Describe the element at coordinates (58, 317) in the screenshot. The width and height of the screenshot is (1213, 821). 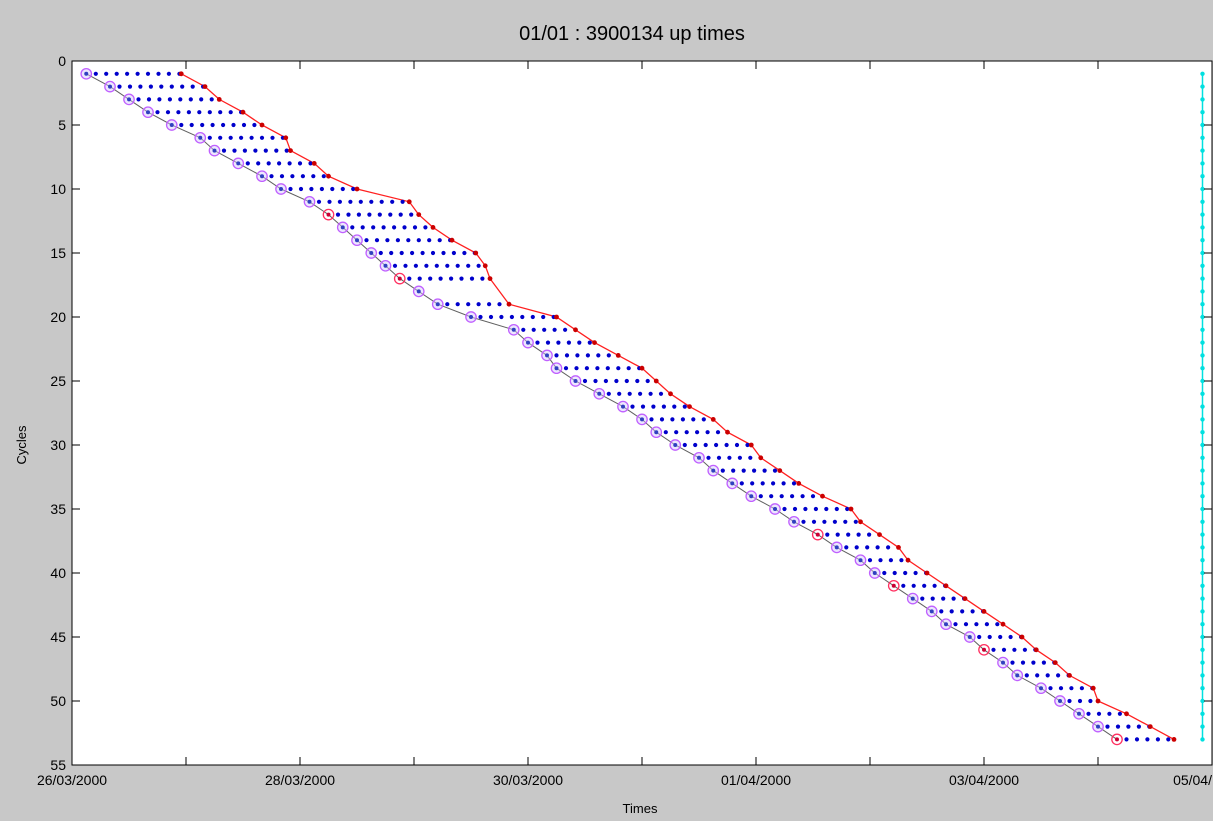
I see `y-tick-label: 20` at that location.